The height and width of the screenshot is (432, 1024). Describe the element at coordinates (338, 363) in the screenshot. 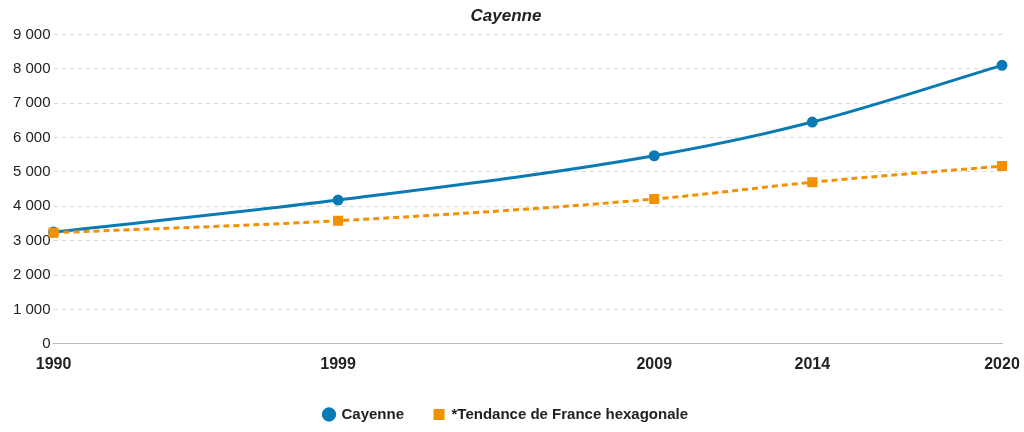

I see `x-tick-label: 1999` at that location.